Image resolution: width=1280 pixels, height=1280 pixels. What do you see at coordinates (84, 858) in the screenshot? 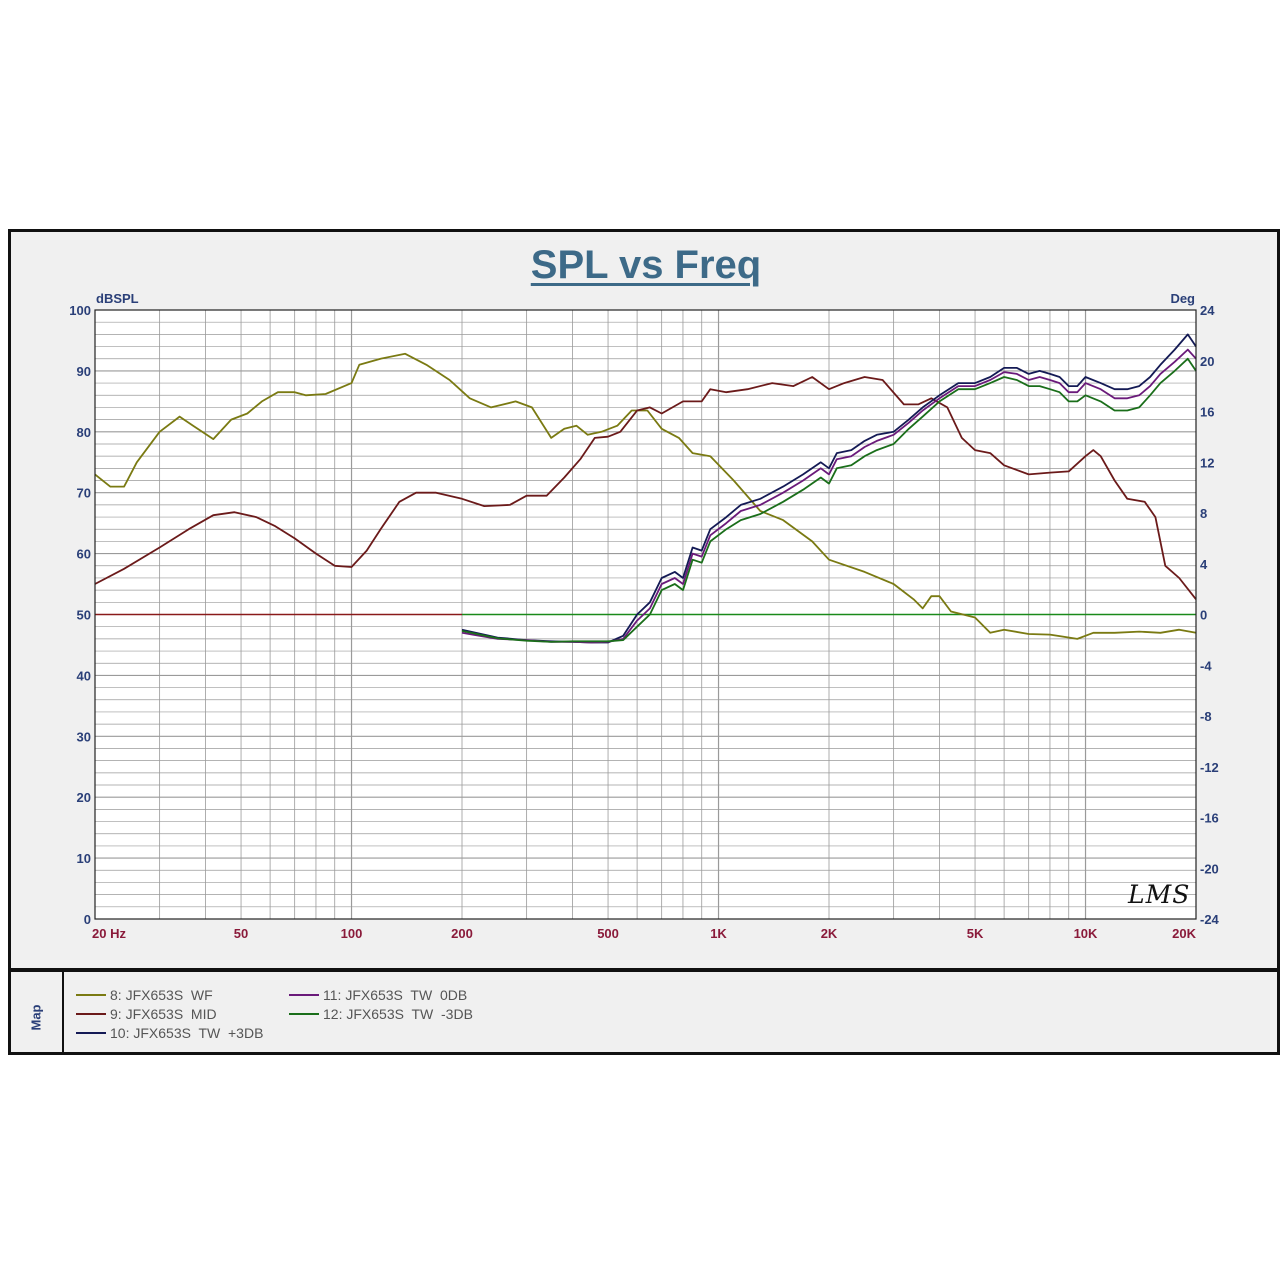
I see `y-tick-left: 10` at bounding box center [84, 858].